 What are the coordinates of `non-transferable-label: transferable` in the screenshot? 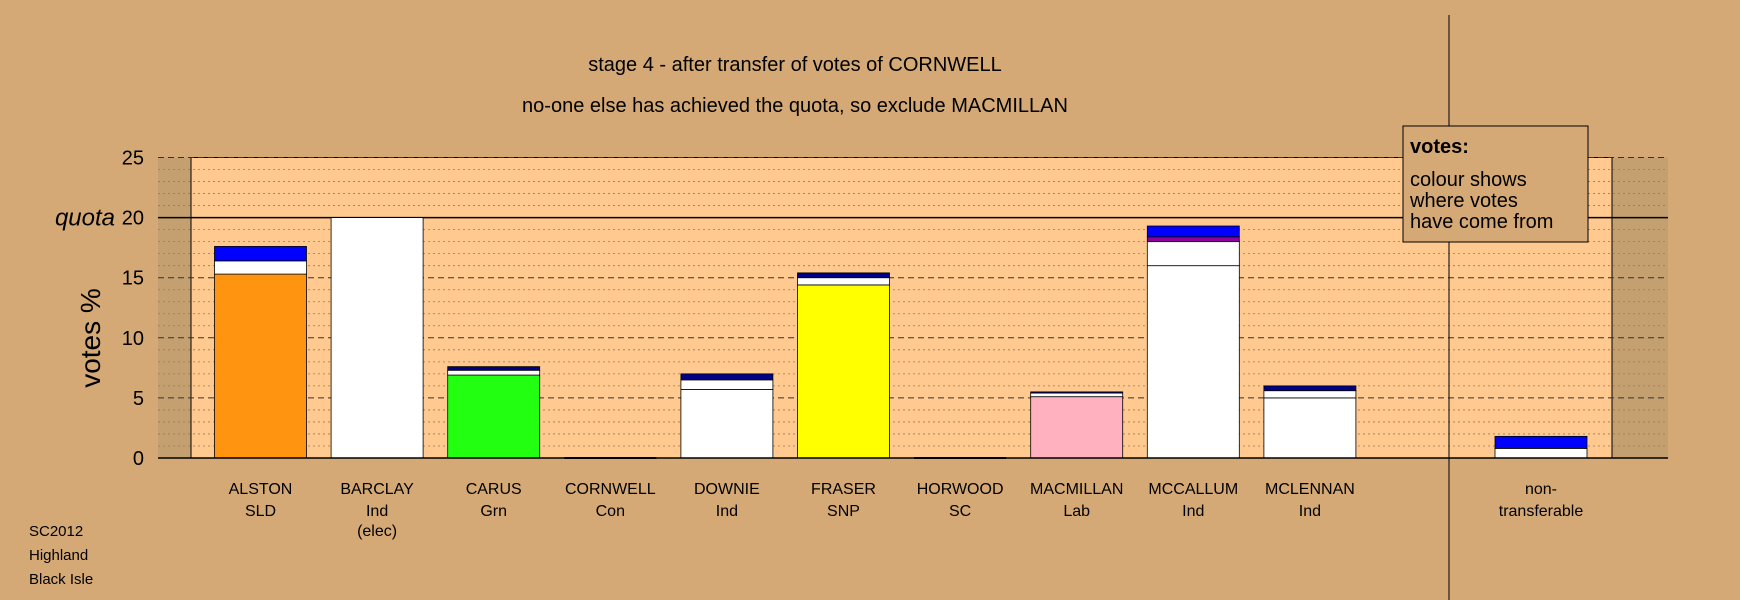 It's located at (1541, 511).